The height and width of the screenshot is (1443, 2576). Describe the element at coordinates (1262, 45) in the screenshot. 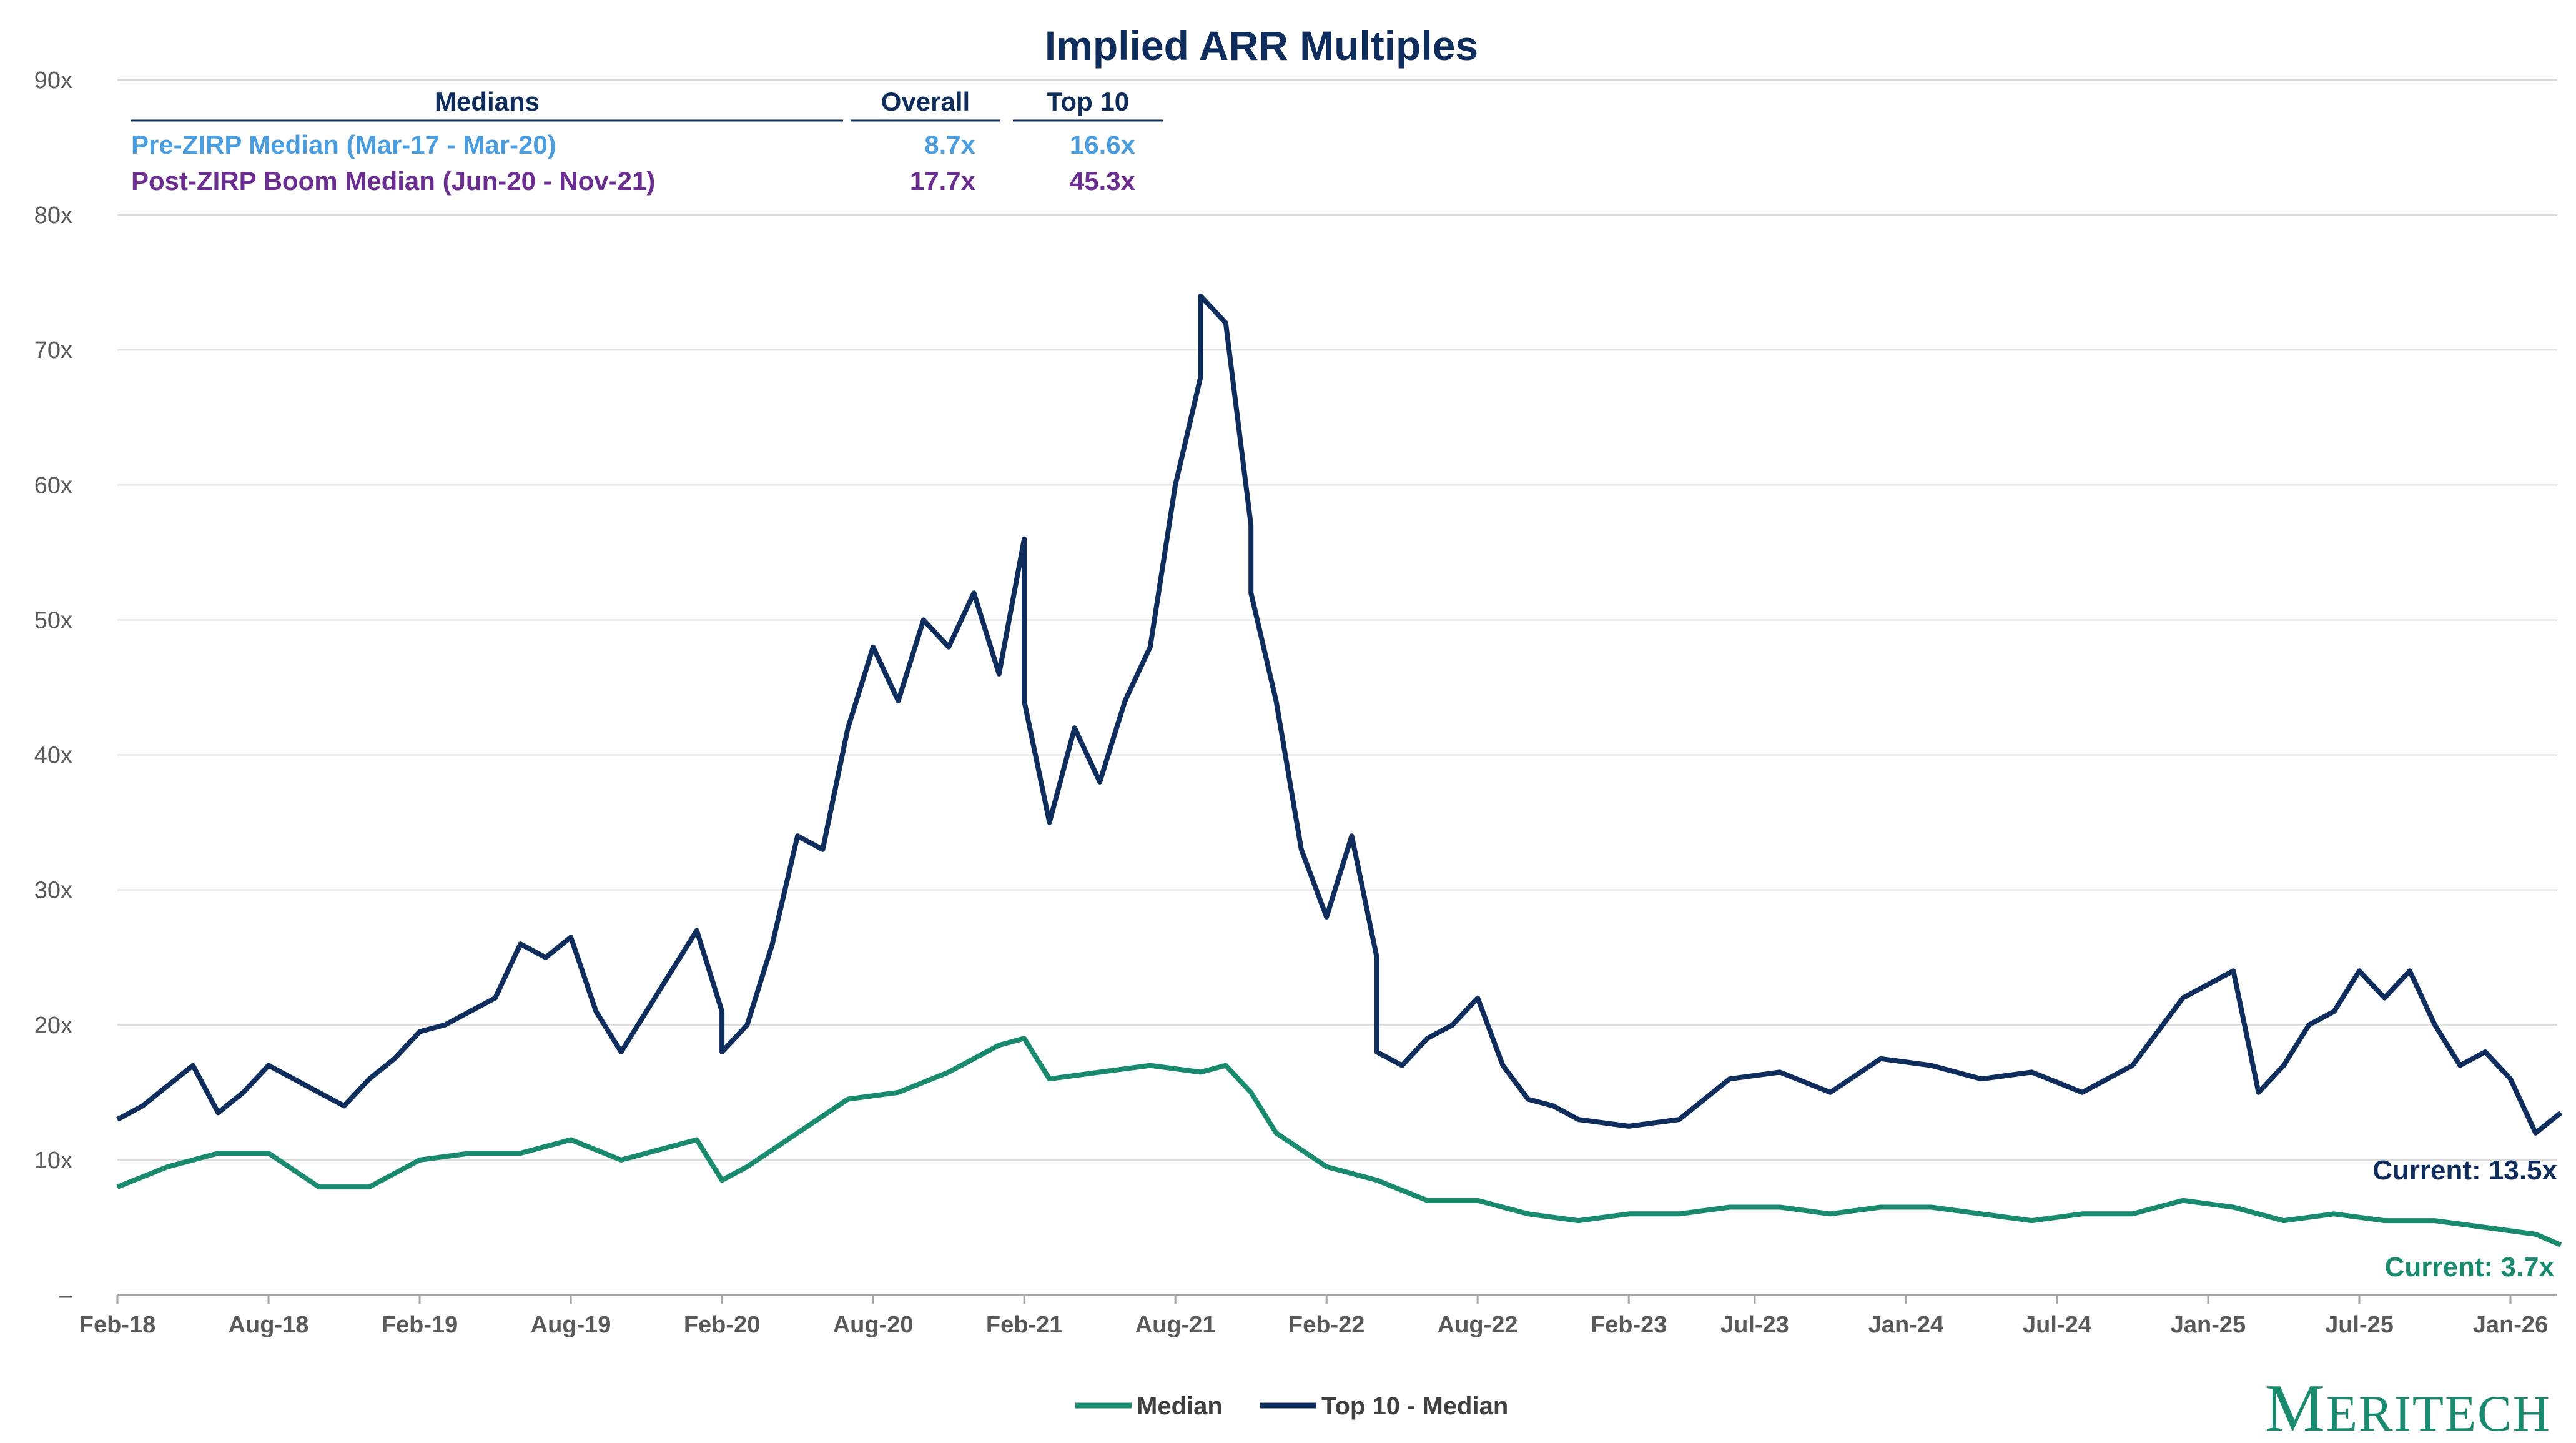

I see `chart-title: Implied ARR Multiples` at that location.